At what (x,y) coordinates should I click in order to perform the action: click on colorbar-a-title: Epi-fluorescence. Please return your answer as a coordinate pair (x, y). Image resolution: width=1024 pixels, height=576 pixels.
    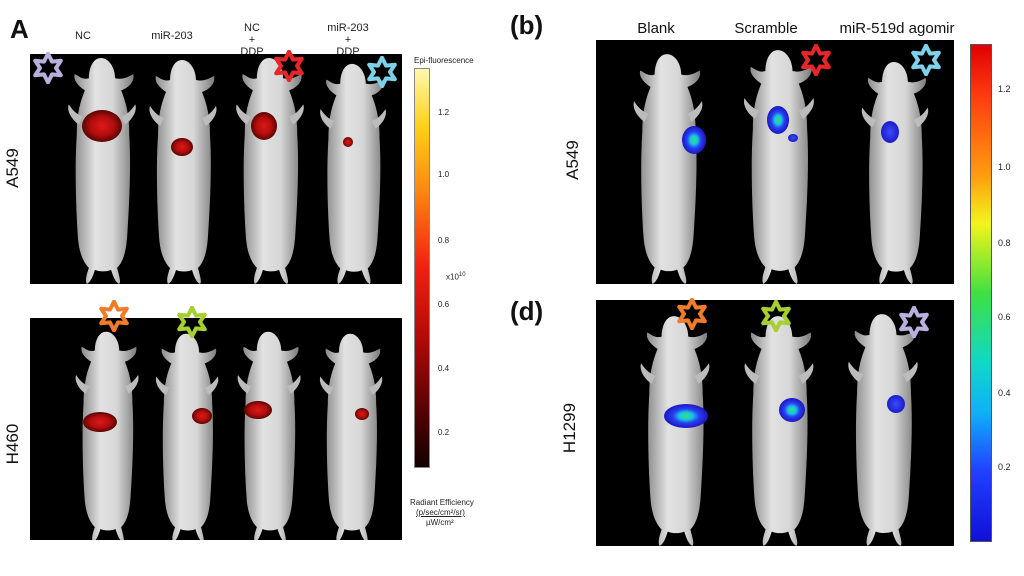
    Looking at the image, I should click on (444, 60).